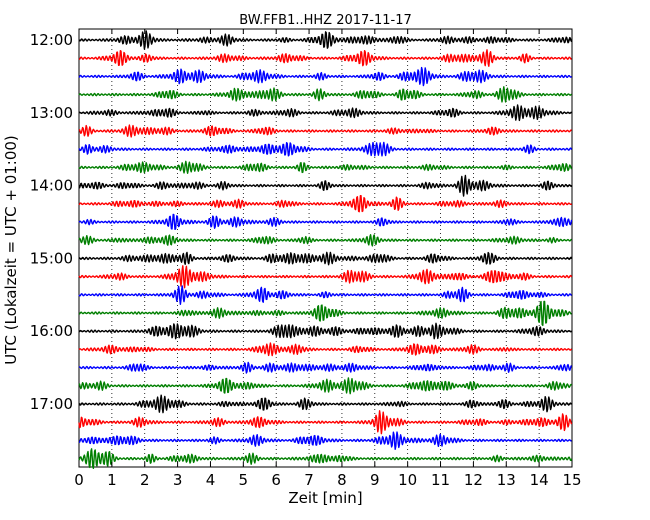  I want to click on x-tick-label-15: 15, so click(571, 480).